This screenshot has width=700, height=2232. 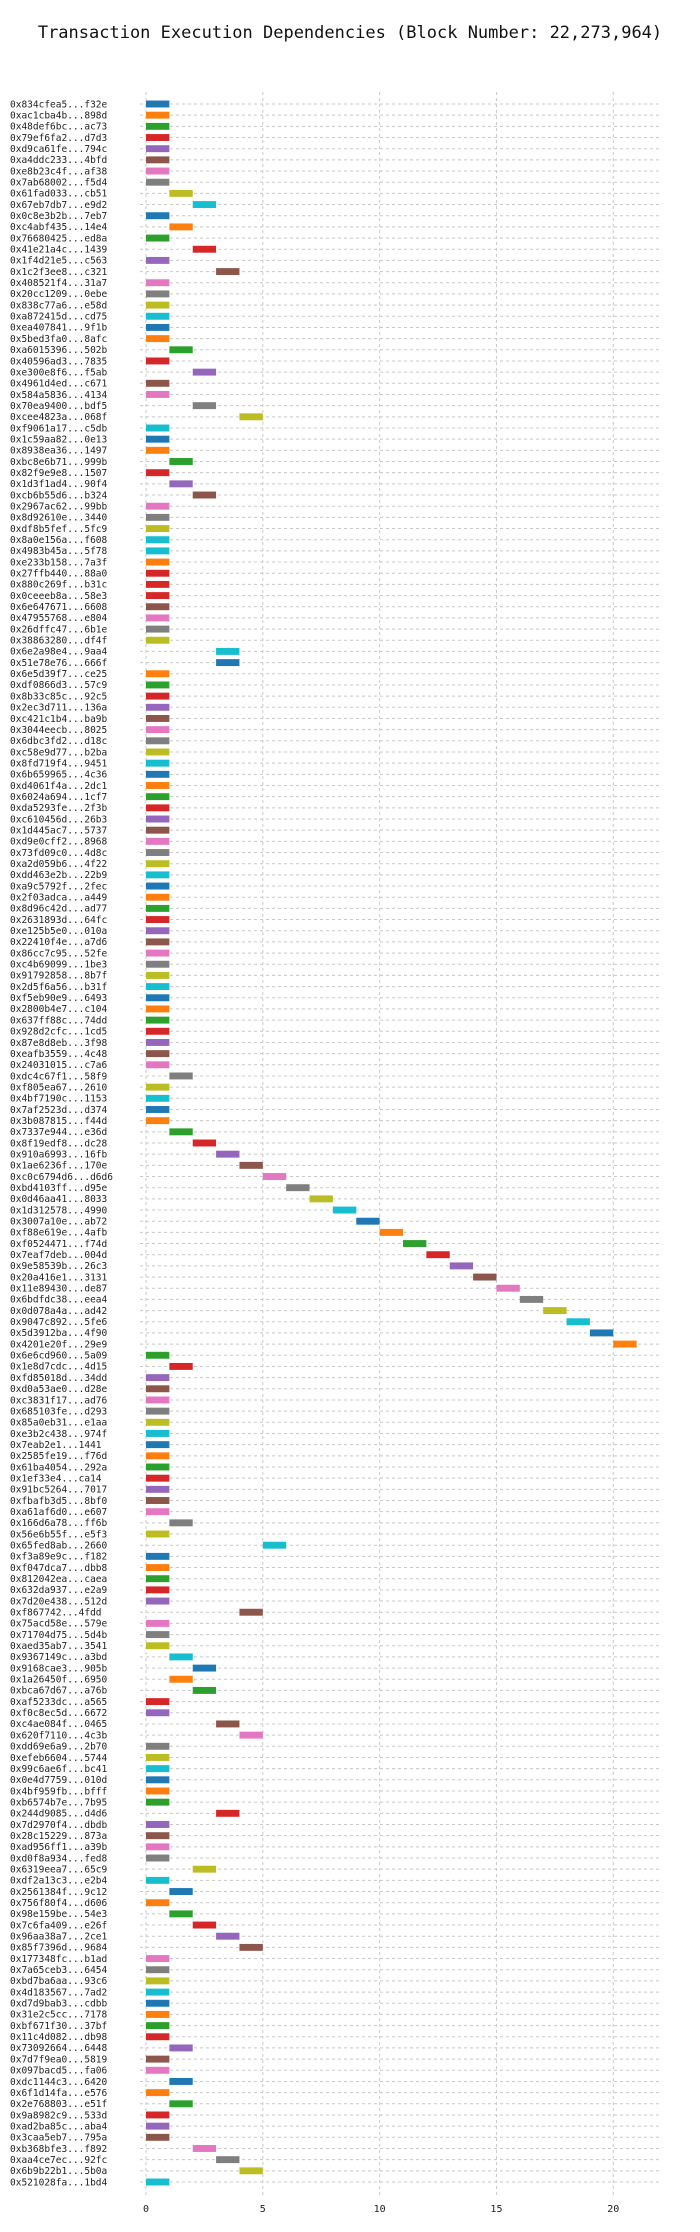 What do you see at coordinates (59, 607) in the screenshot?
I see `tx-label: 0x6e647671...6608` at bounding box center [59, 607].